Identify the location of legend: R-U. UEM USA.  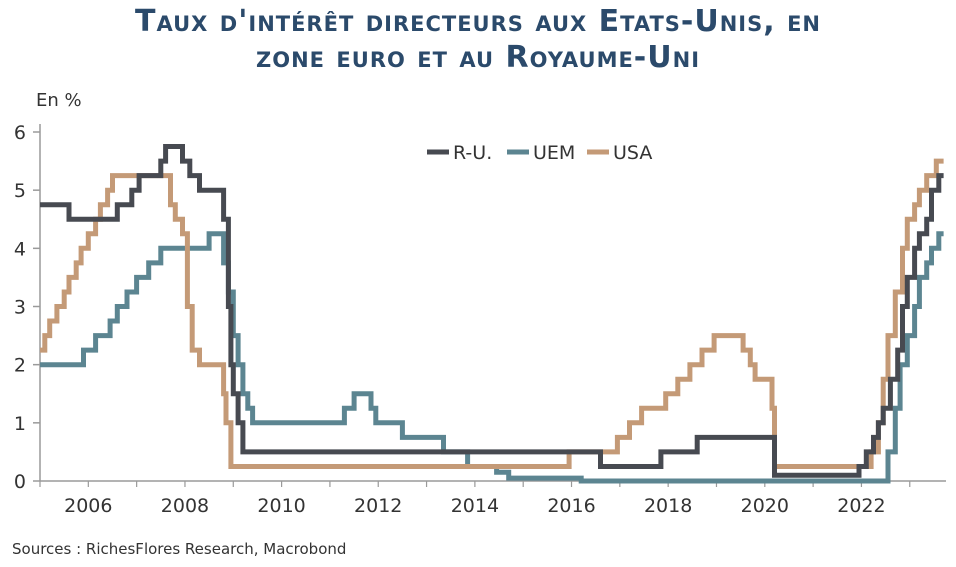
(539, 153).